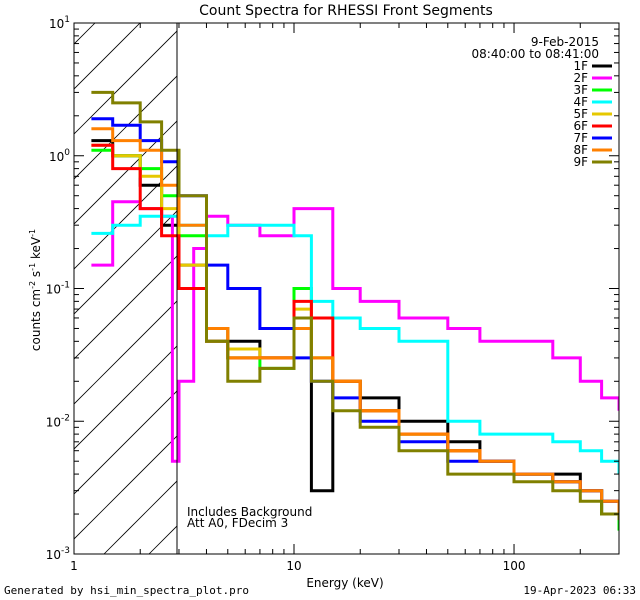 This screenshot has height=600, width=640. Describe the element at coordinates (580, 66) in the screenshot. I see `legend-label-1F: 1F` at that location.